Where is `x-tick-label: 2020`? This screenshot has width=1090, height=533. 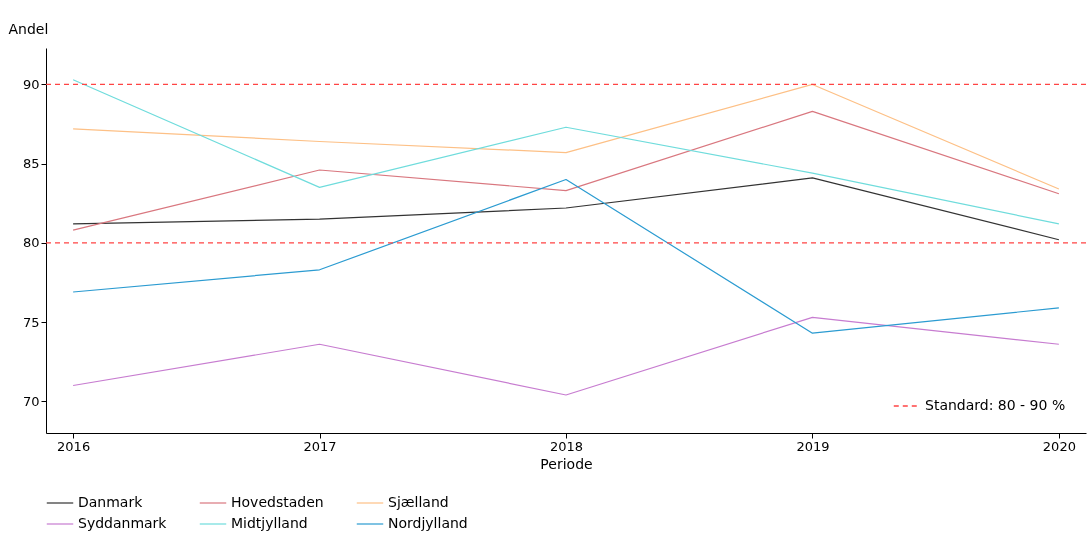 x-tick-label: 2020 is located at coordinates (1059, 446).